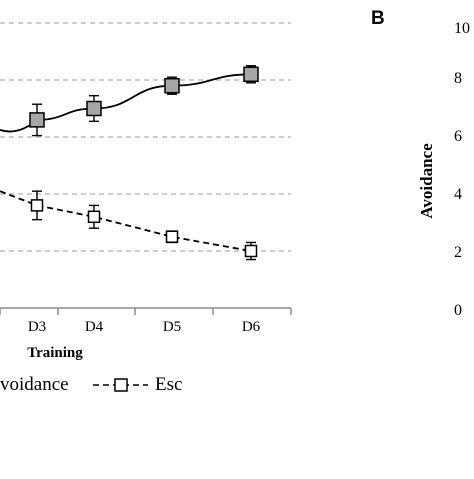  What do you see at coordinates (462, 28) in the screenshot?
I see `panel-b-y-tick-label: 10` at bounding box center [462, 28].